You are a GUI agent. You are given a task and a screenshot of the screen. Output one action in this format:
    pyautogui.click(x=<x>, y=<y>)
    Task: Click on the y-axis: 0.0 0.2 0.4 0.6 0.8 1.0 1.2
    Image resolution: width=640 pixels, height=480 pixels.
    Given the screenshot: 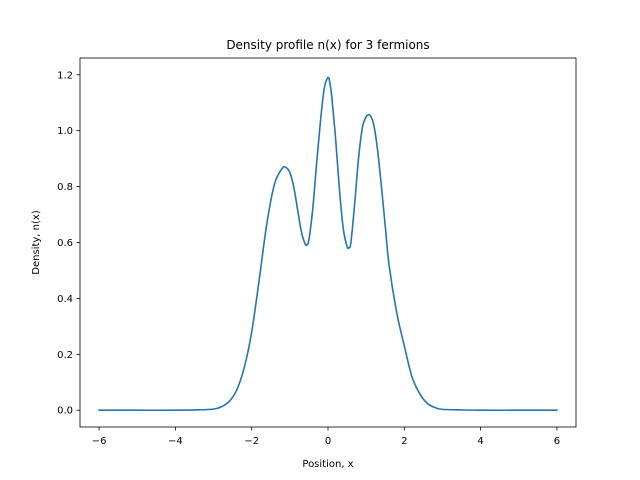 What is the action you would take?
    pyautogui.click(x=68, y=243)
    